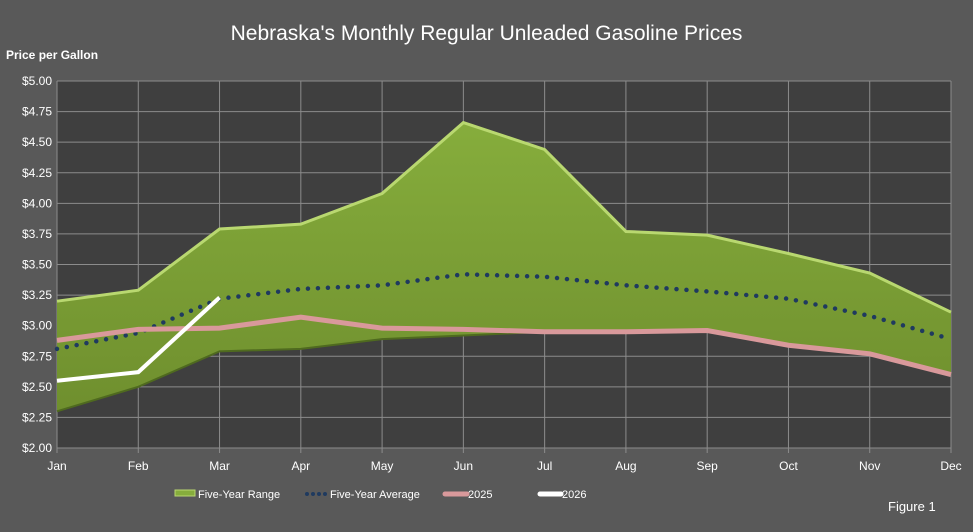 The height and width of the screenshot is (532, 973). I want to click on y-tick-label: $2.75, so click(37, 356).